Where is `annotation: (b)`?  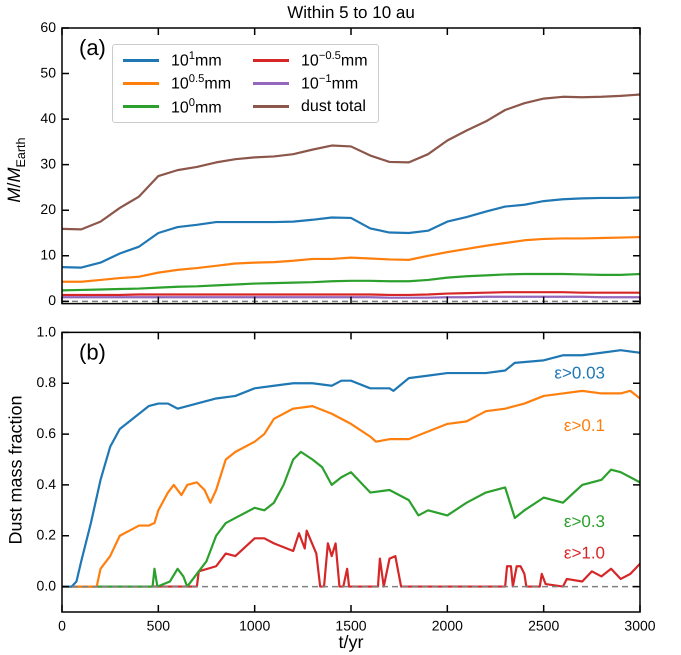 annotation: (b) is located at coordinates (92, 351).